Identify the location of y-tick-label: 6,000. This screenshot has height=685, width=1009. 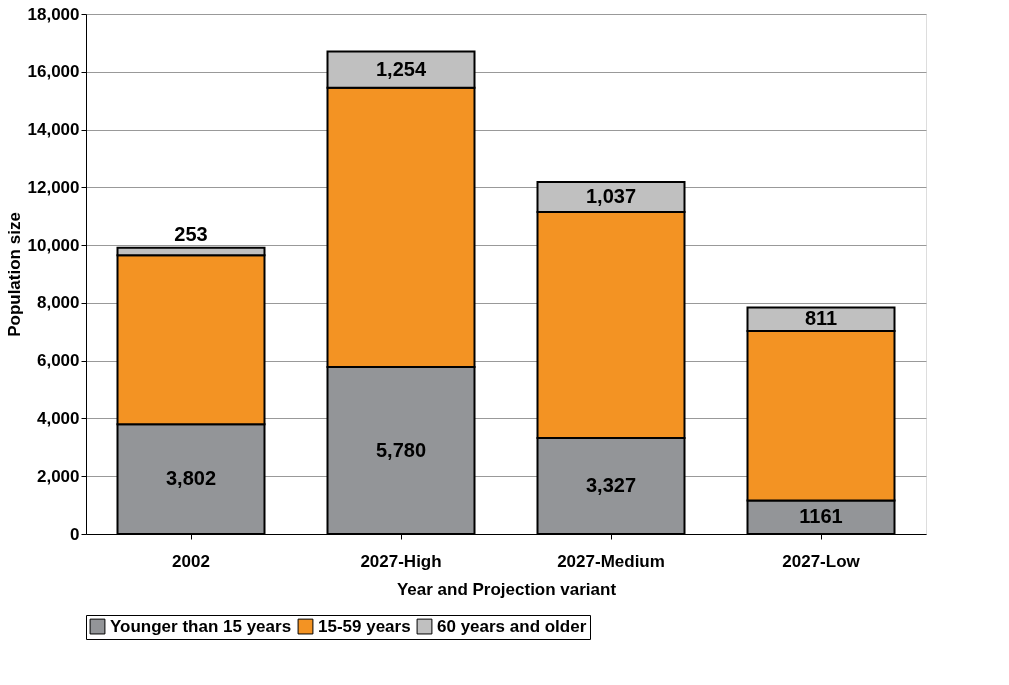
(58, 361).